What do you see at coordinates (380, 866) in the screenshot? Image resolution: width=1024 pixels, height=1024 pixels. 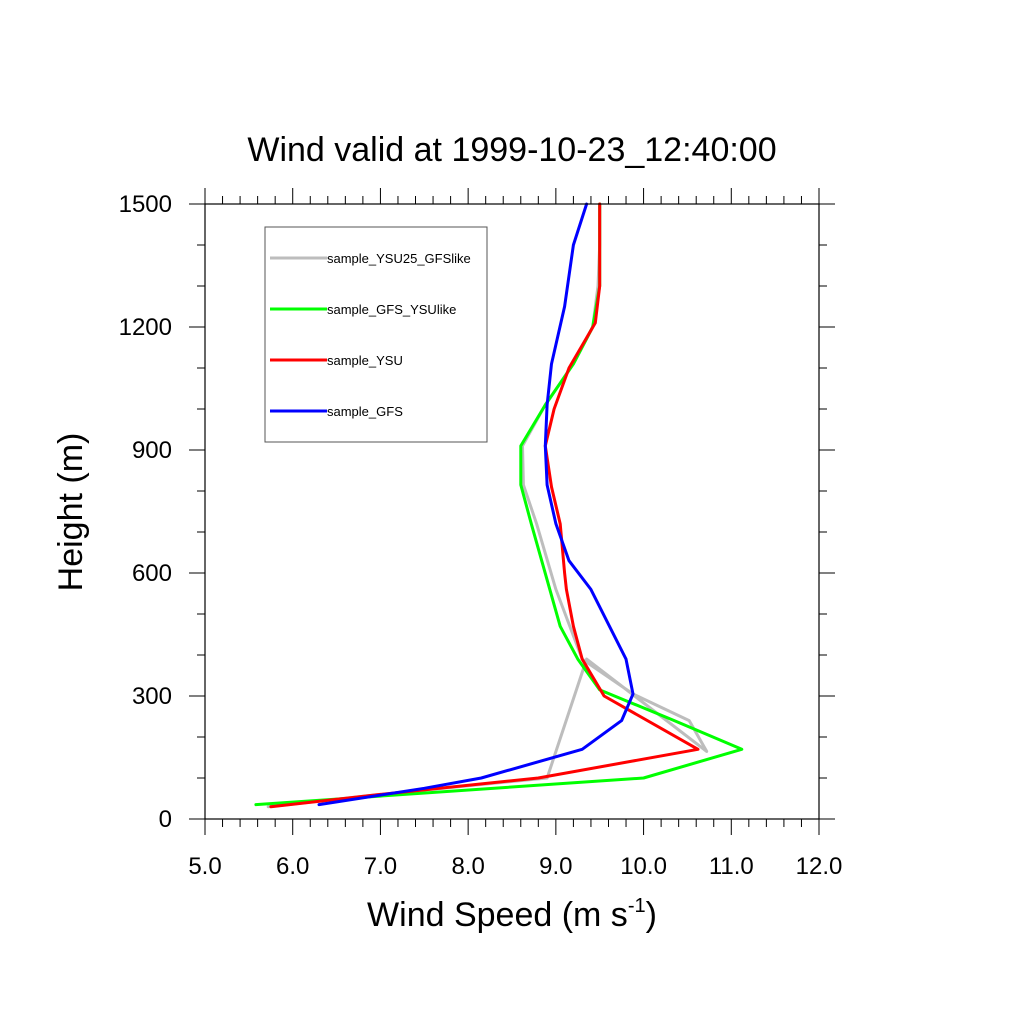 I see `x-tick-label: 7.0` at bounding box center [380, 866].